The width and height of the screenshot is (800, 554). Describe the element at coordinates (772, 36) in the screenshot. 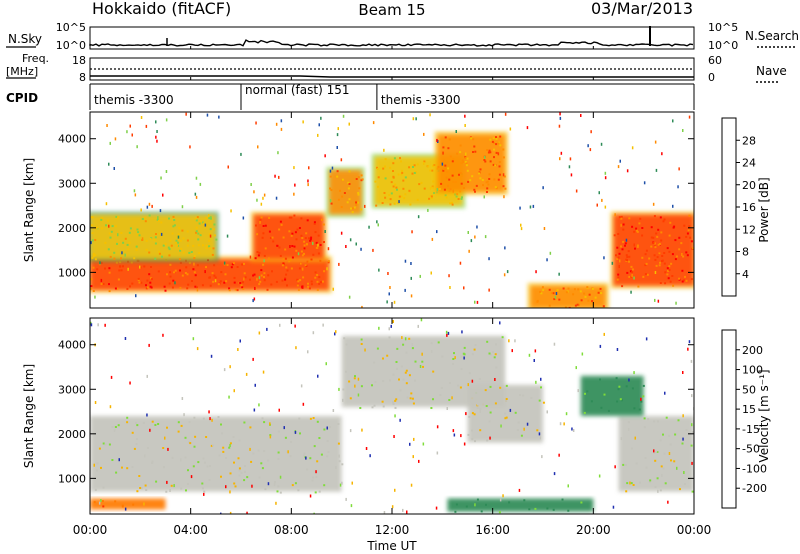

I see `nsearch-label: N.Search` at that location.